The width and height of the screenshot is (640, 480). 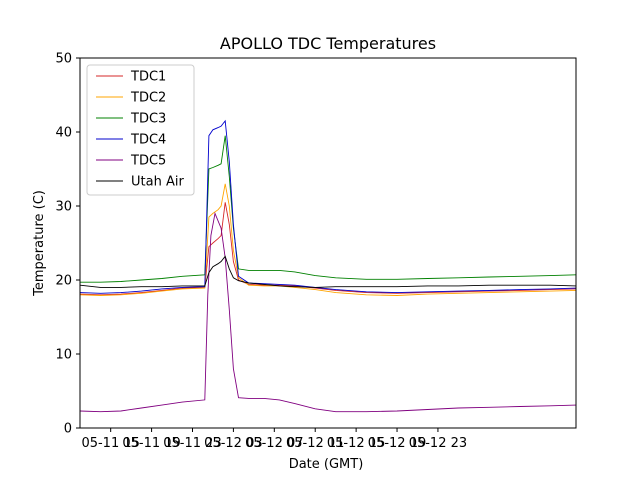 What do you see at coordinates (148, 77) in the screenshot?
I see `legend-label: TDC1` at bounding box center [148, 77].